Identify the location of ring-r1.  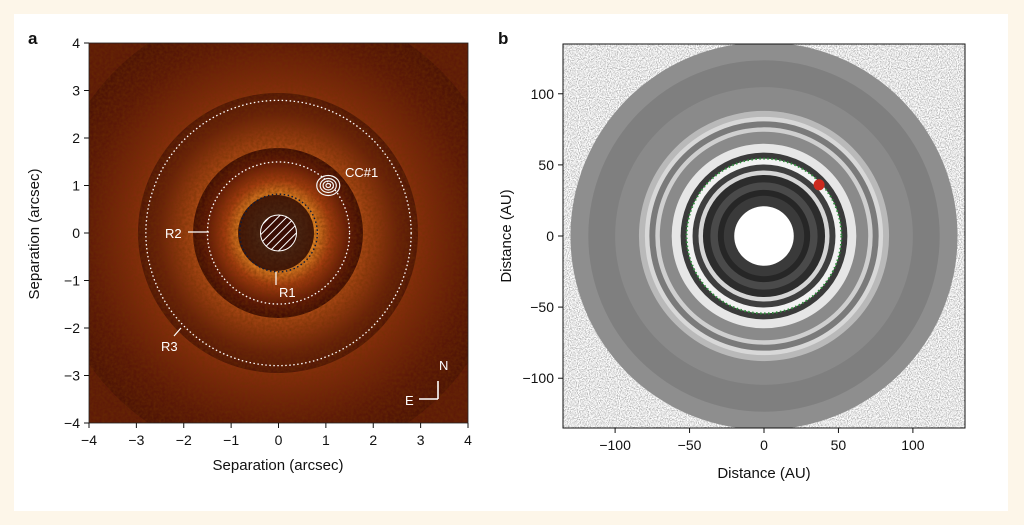
(278, 233).